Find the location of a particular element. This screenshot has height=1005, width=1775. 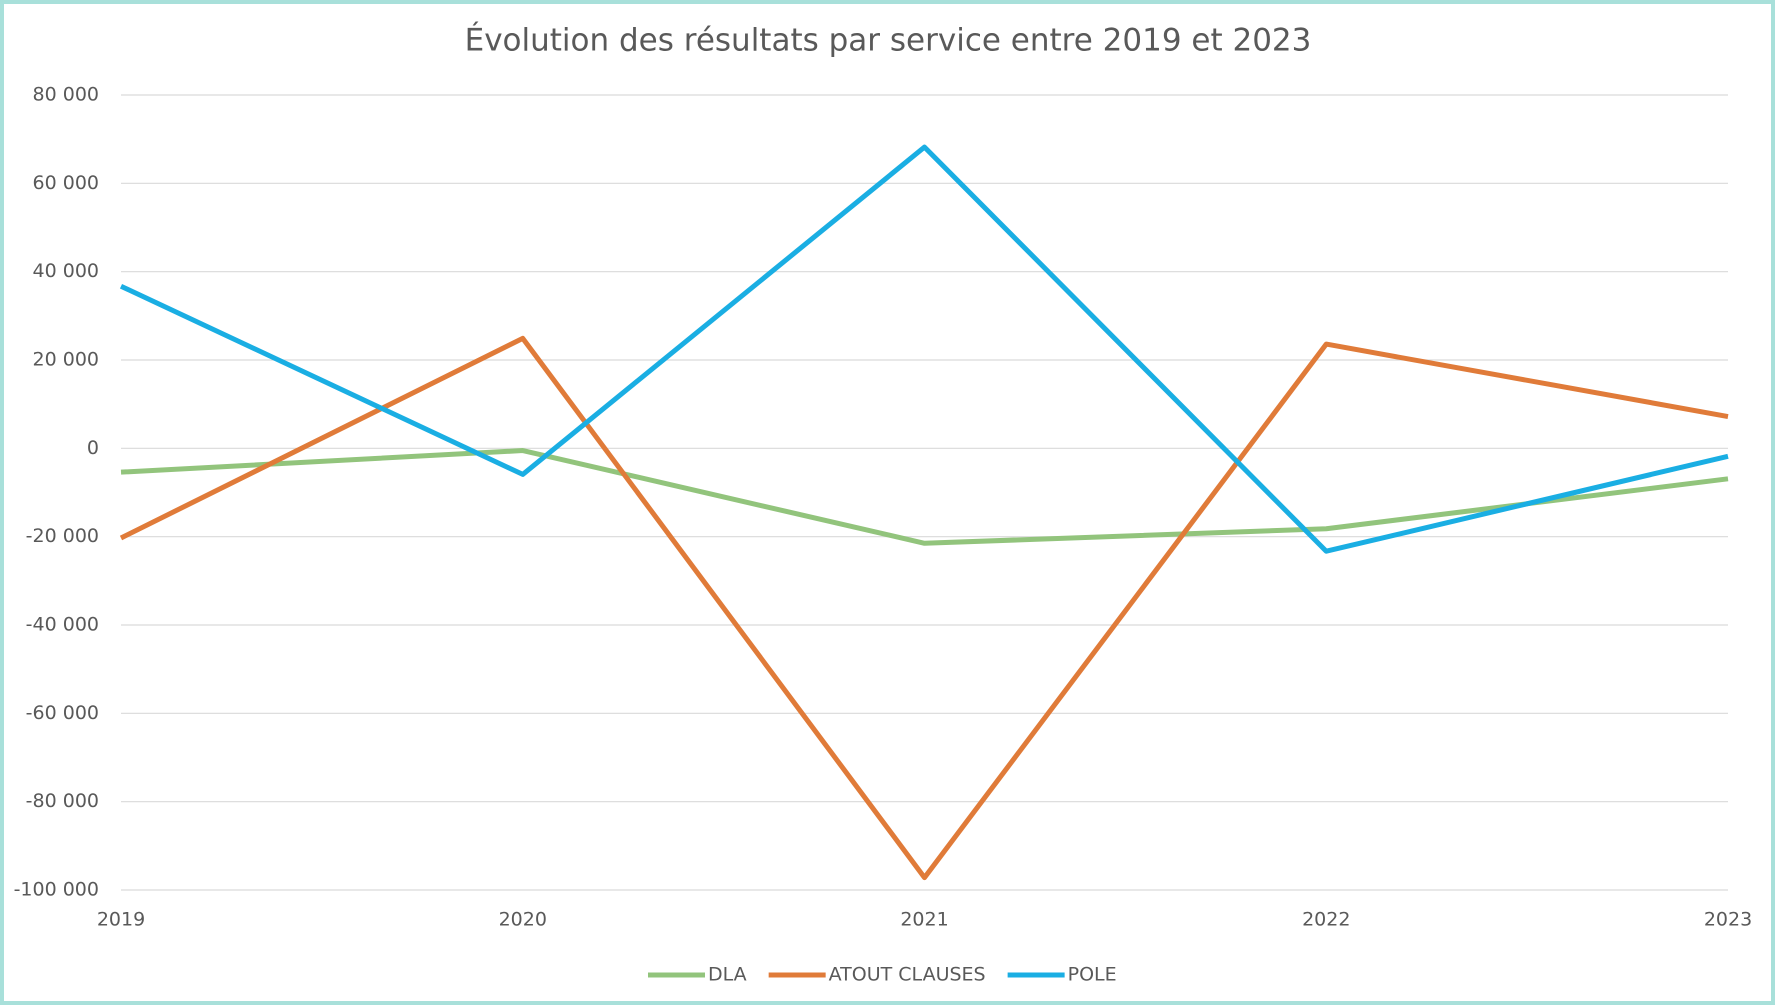

y-tick-label: -40 000 is located at coordinates (62, 625).